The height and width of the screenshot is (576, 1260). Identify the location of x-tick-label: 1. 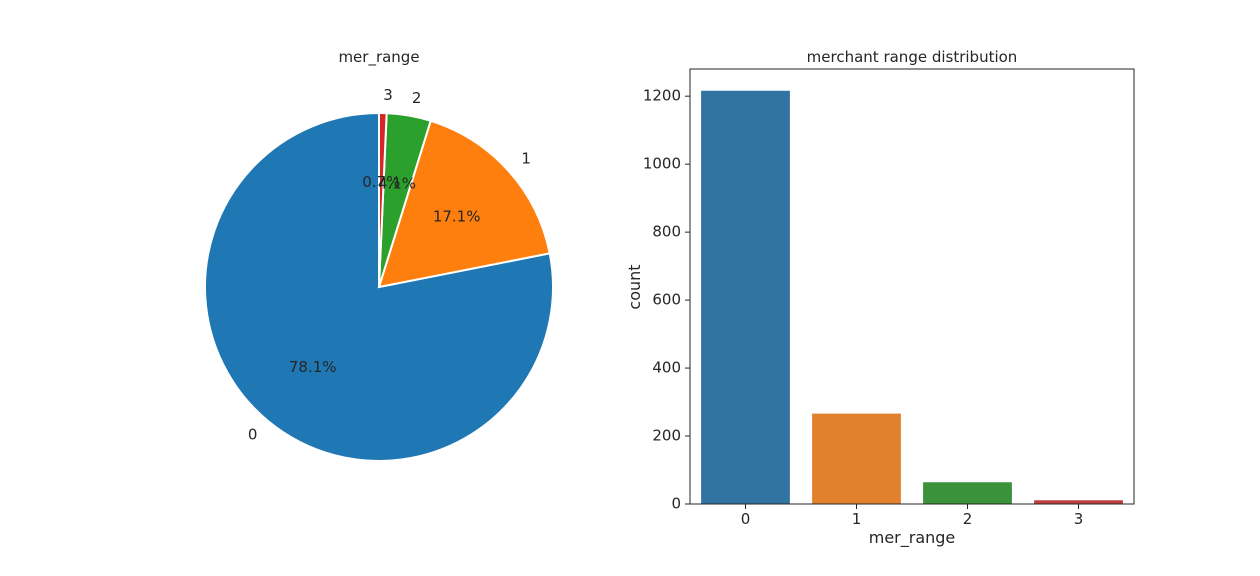
(857, 519).